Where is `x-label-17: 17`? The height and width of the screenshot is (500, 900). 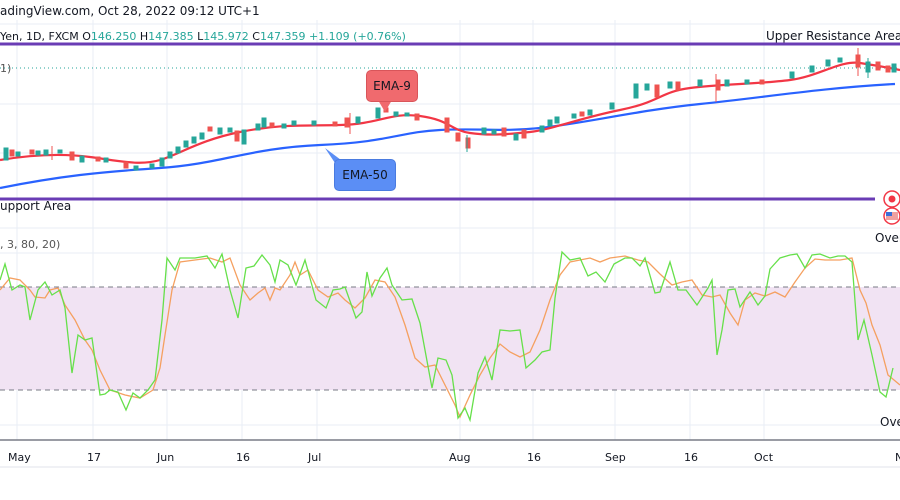
x-label-17: 17 is located at coordinates (94, 457).